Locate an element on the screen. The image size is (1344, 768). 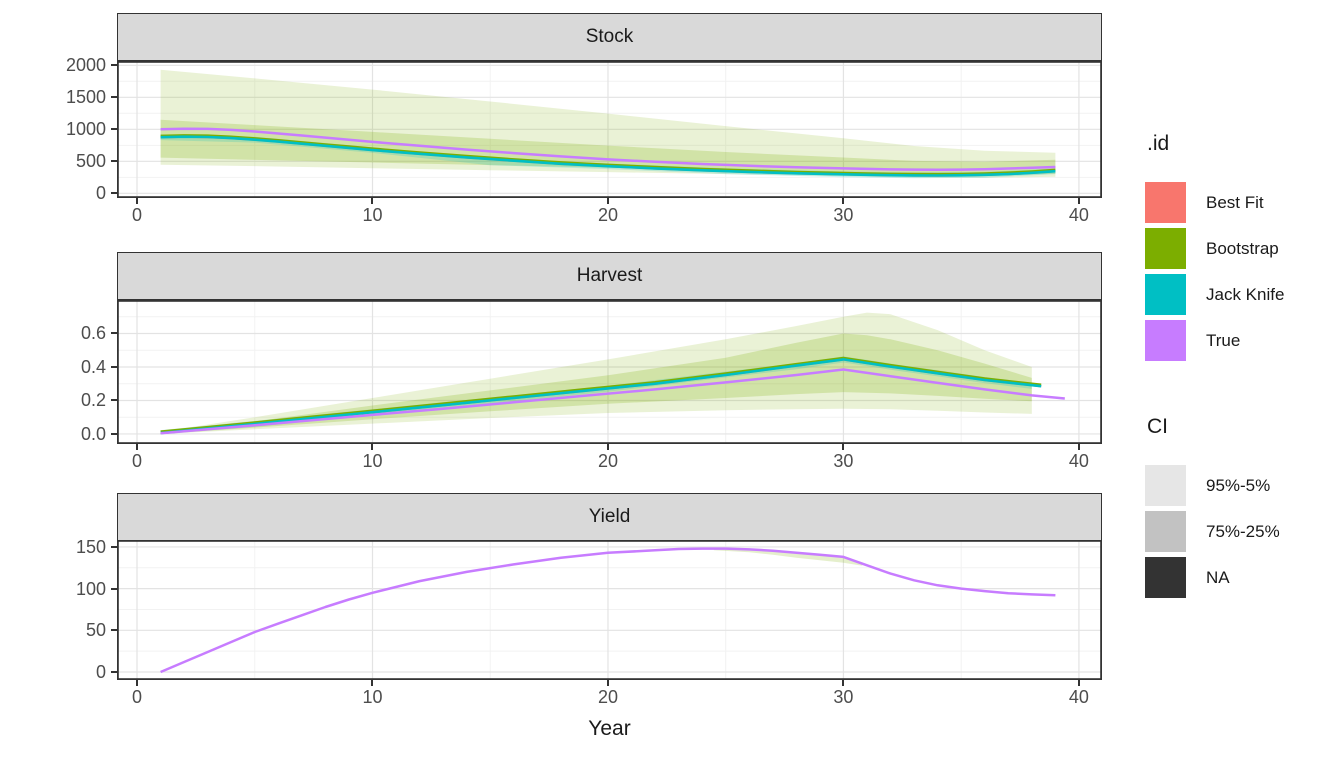
legend-ci: CI 95%-5% 75%-25% NA is located at coordinates (1212, 508).